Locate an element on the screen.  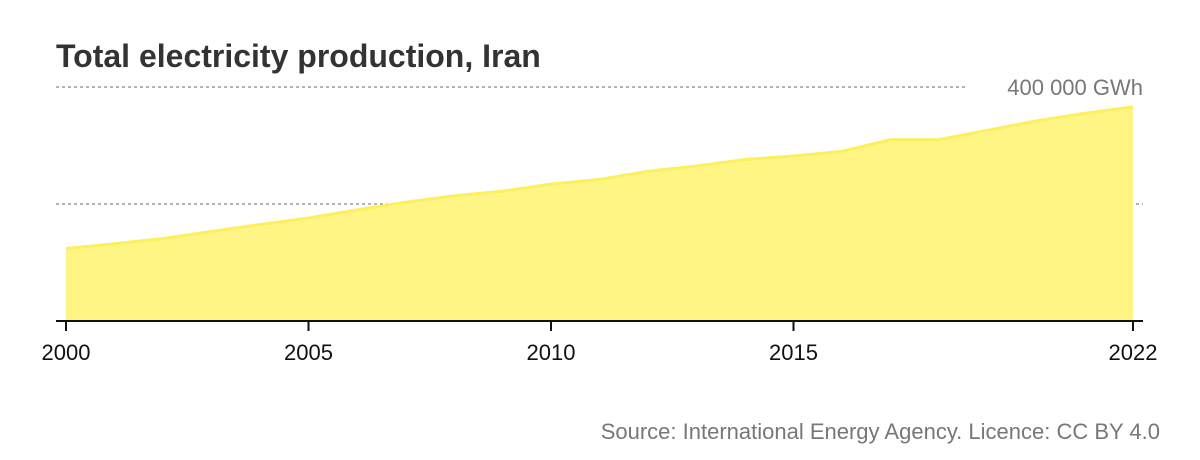
x-tick-label-2015: 2015 is located at coordinates (793, 352).